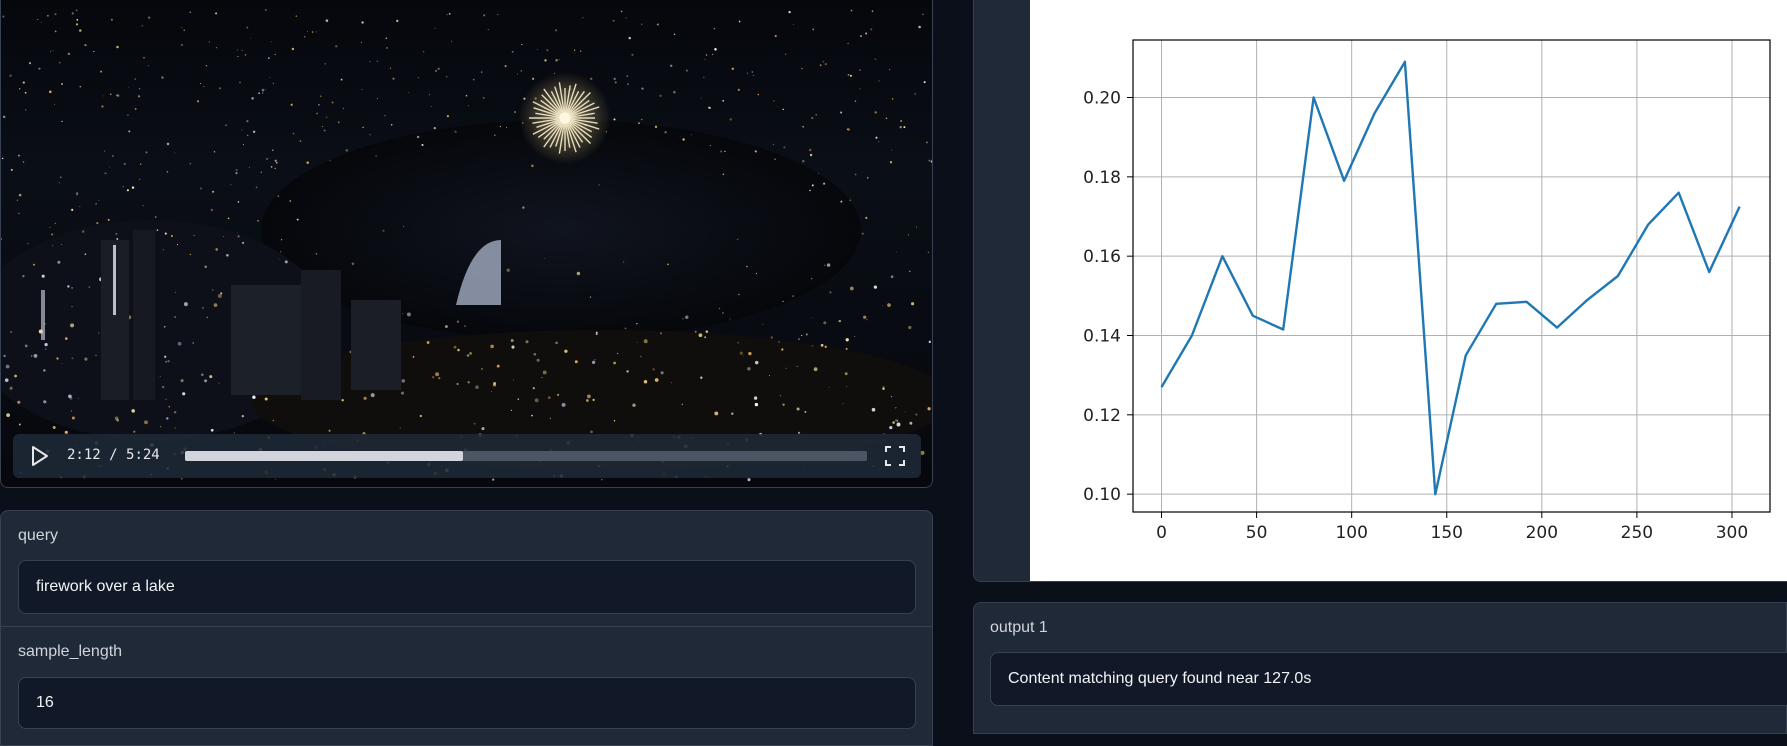  Describe the element at coordinates (143, 455) in the screenshot. I see `duration: 5:24` at that location.